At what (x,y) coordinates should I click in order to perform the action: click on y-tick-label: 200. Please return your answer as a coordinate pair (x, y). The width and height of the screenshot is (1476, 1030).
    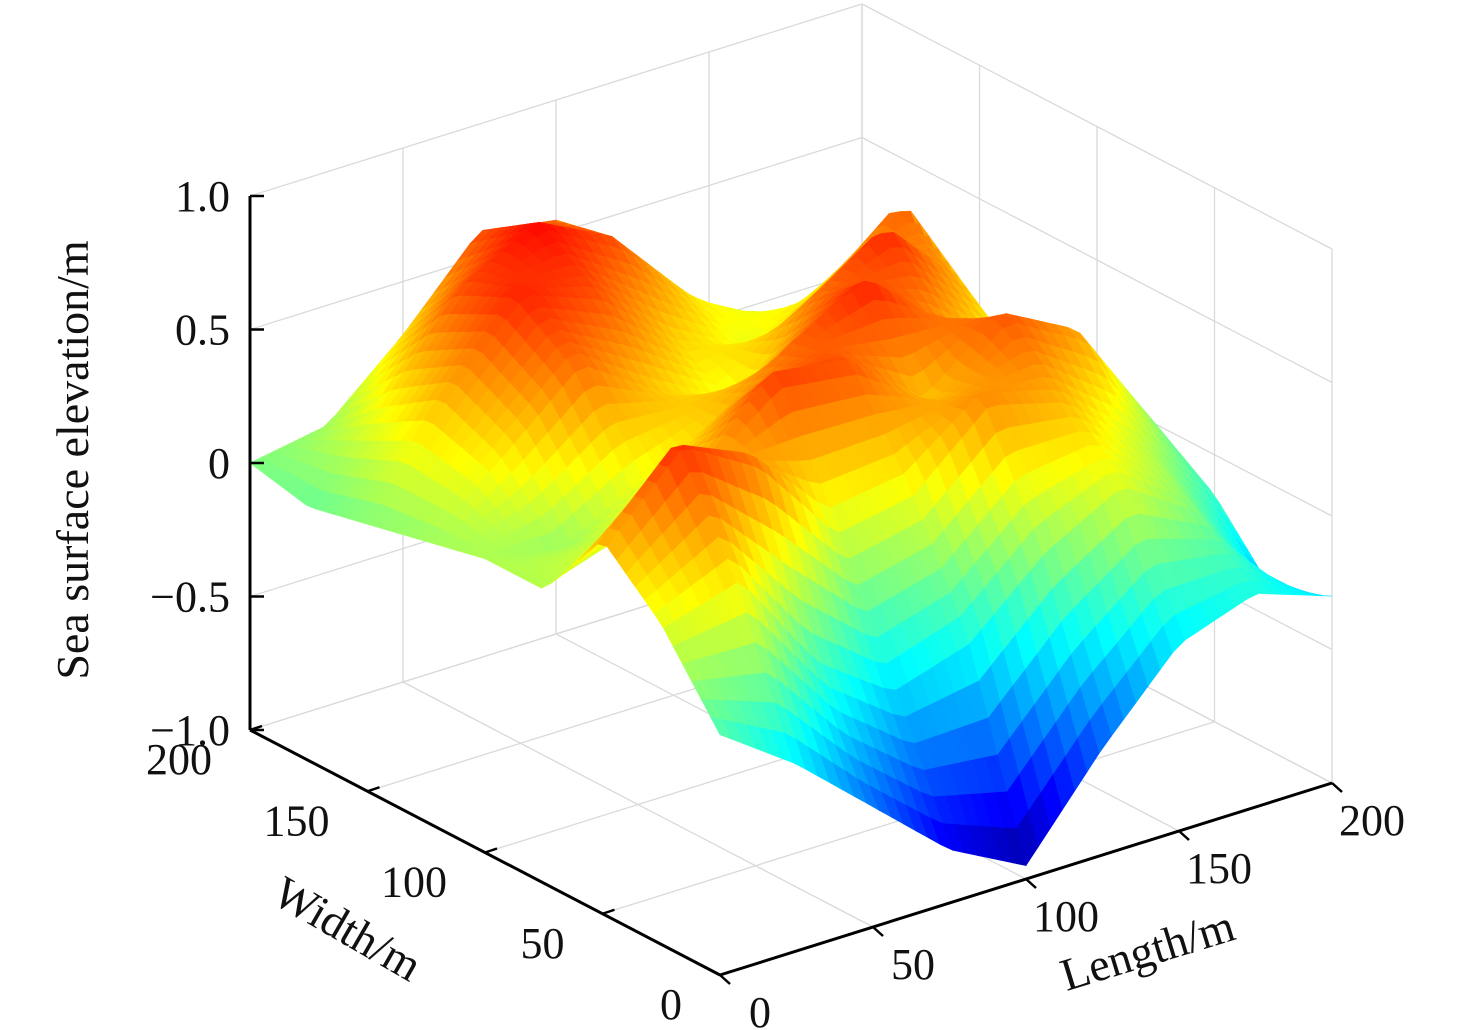
    Looking at the image, I should click on (179, 759).